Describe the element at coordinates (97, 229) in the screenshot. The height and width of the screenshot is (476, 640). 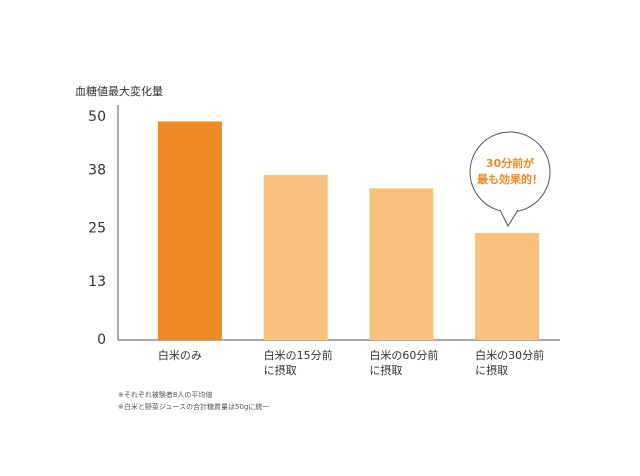
I see `y-tick-label: 25` at that location.